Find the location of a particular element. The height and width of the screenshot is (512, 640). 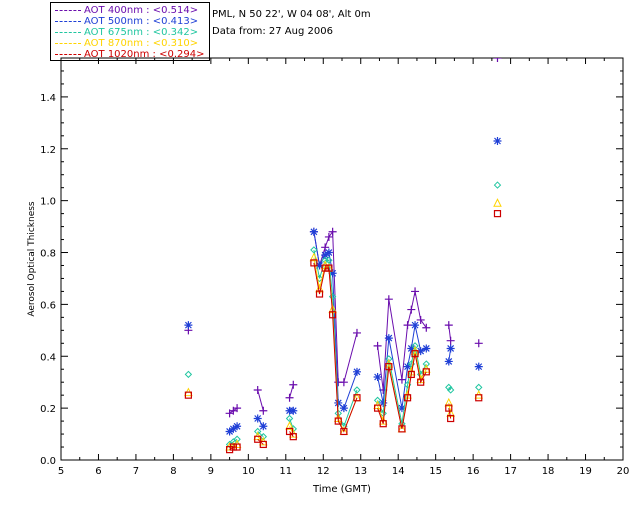

y-tick-label: 0.2 is located at coordinates (48, 409).